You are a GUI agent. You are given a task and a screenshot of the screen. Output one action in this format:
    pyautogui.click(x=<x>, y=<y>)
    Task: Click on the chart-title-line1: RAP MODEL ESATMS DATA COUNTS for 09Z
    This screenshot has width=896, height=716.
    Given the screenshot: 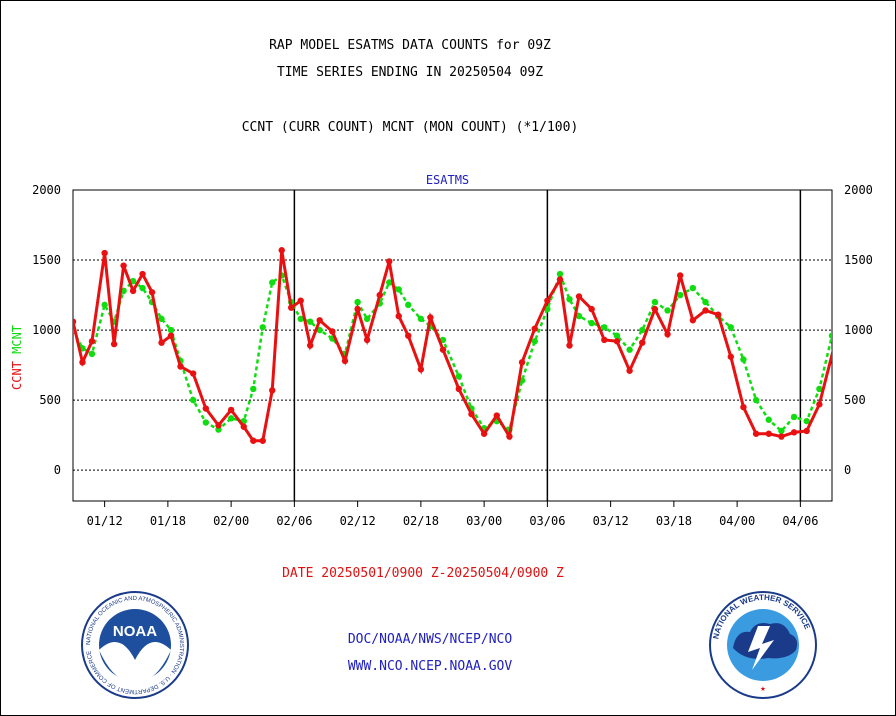 What is the action you would take?
    pyautogui.click(x=410, y=45)
    